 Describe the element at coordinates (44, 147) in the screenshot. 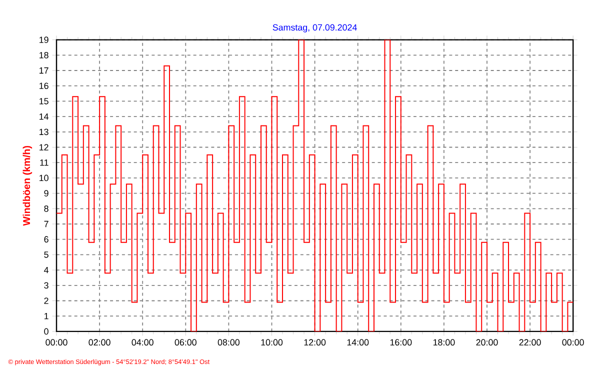

I see `y-tick-label: 12` at that location.